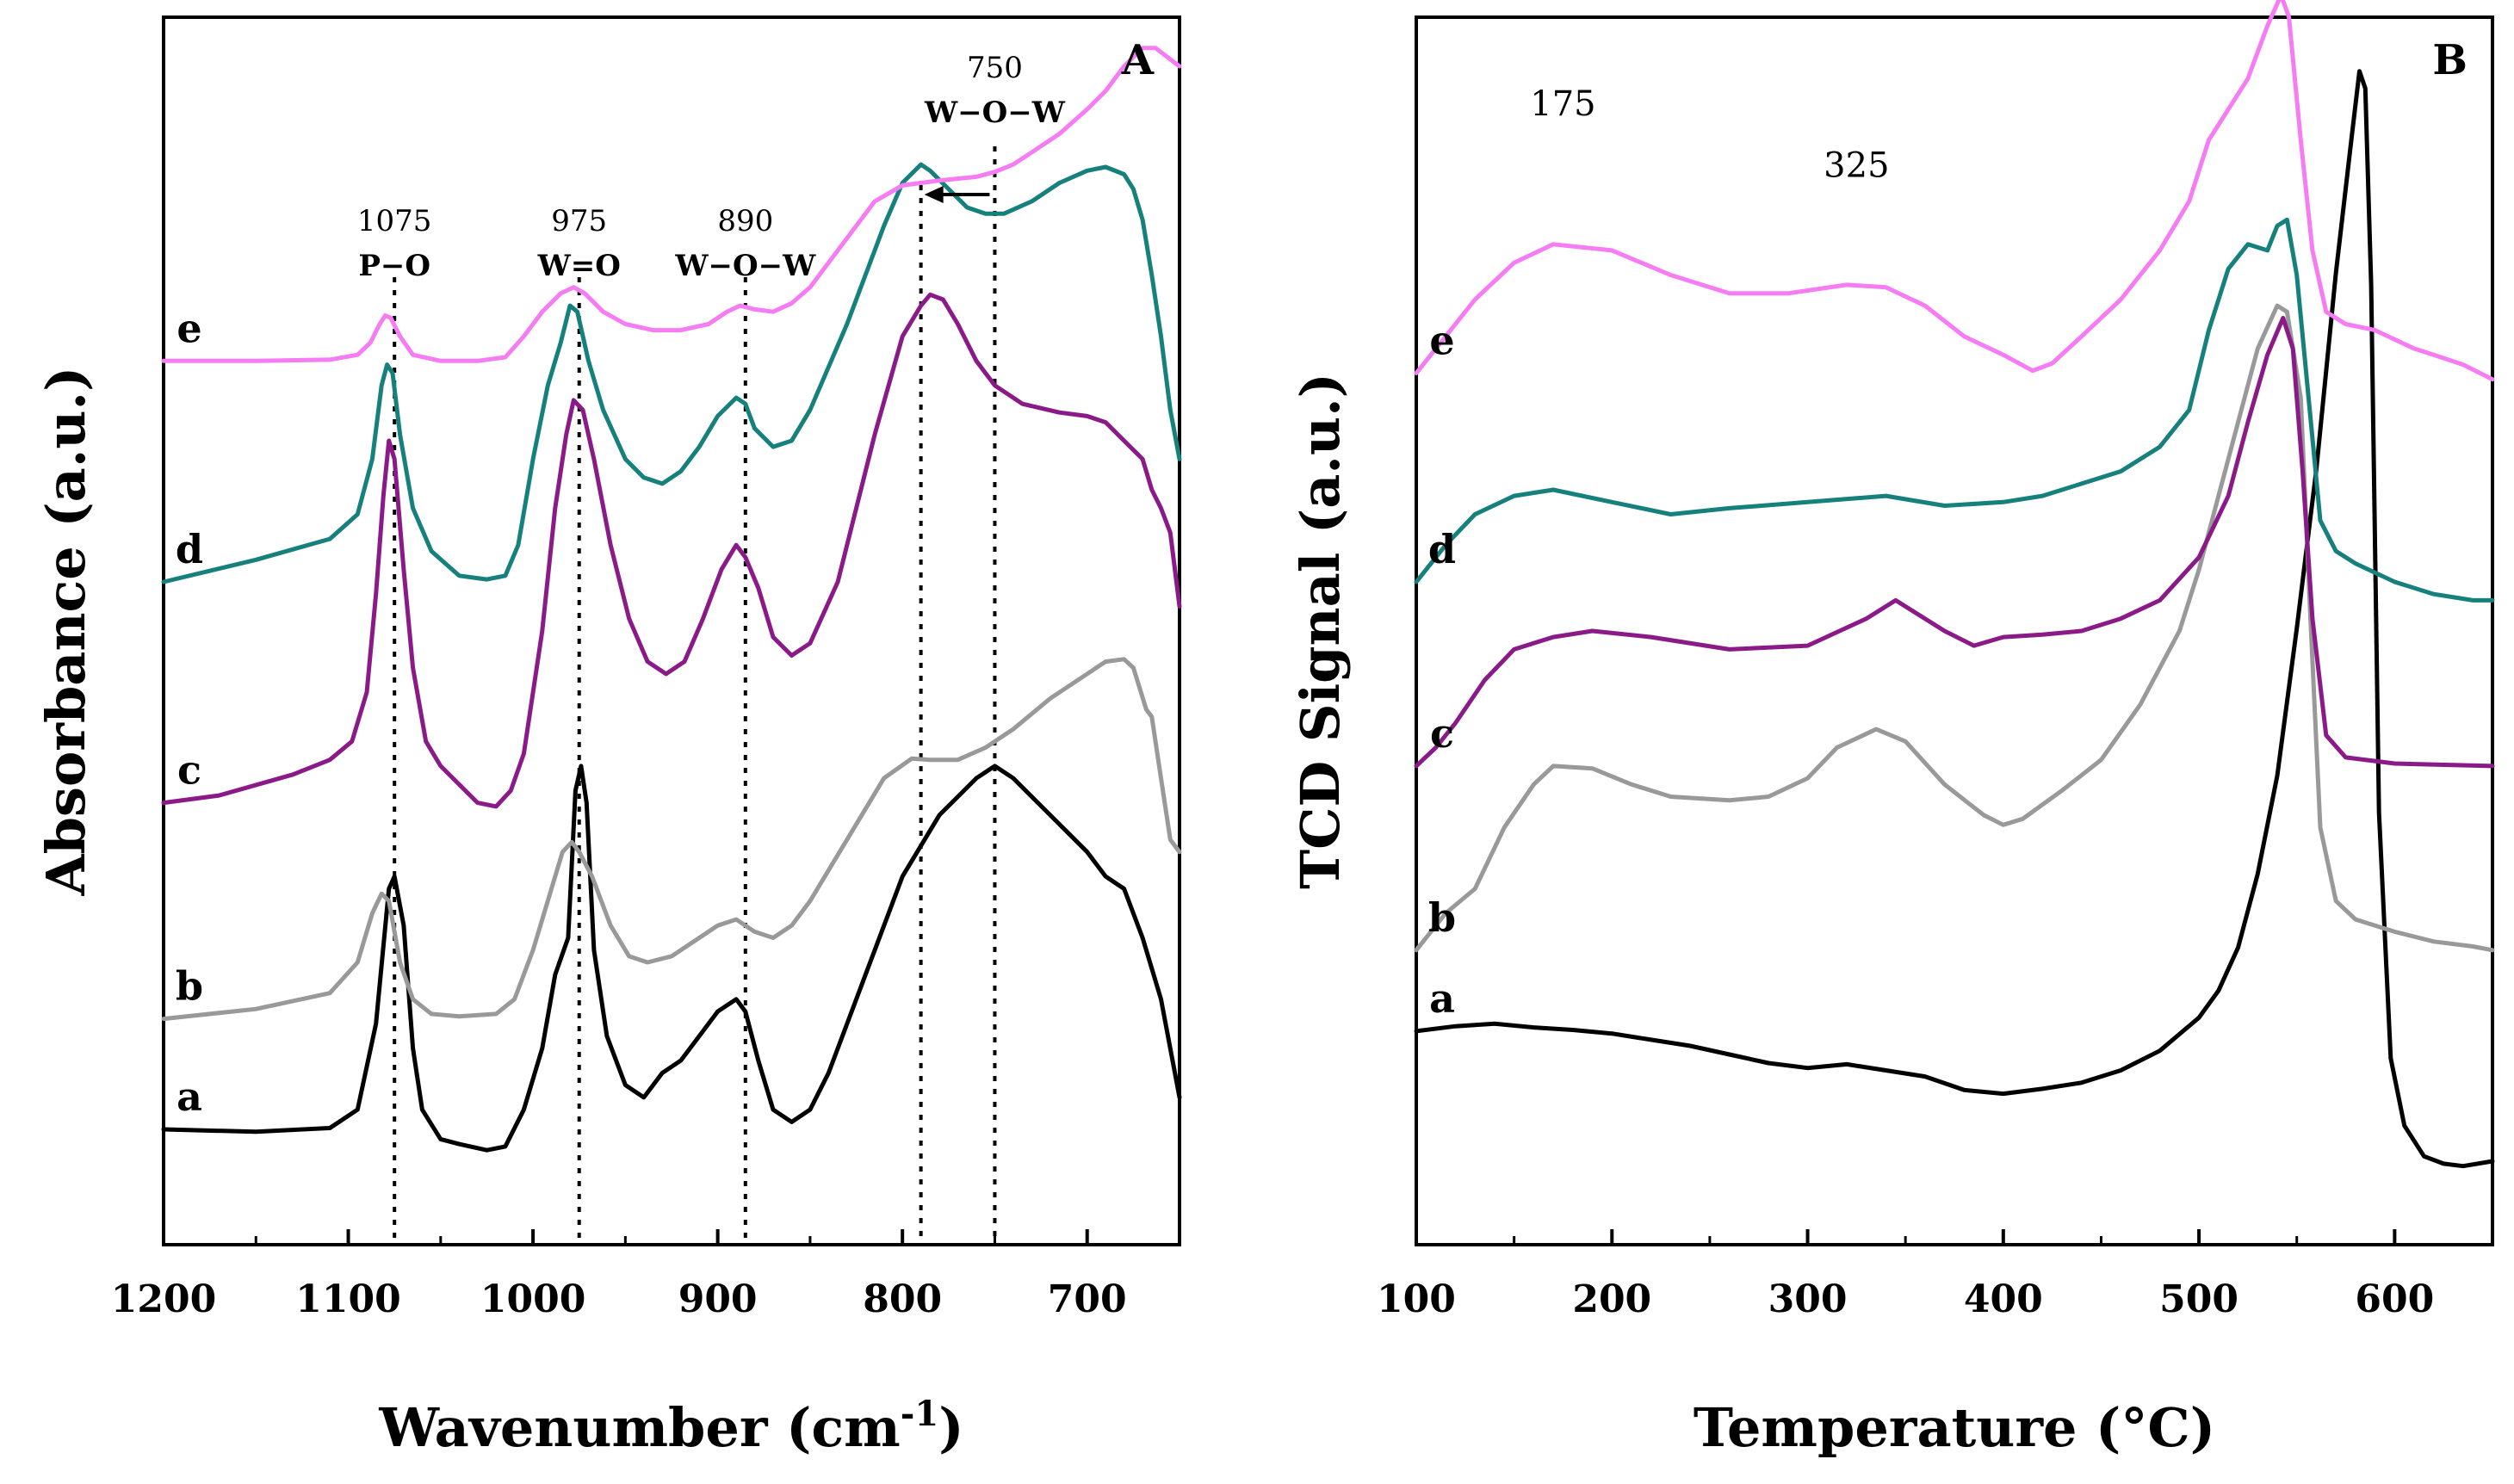  Describe the element at coordinates (1954, 1427) in the screenshot. I see `panel-b-x-axis-label: Temperature (°C)` at that location.